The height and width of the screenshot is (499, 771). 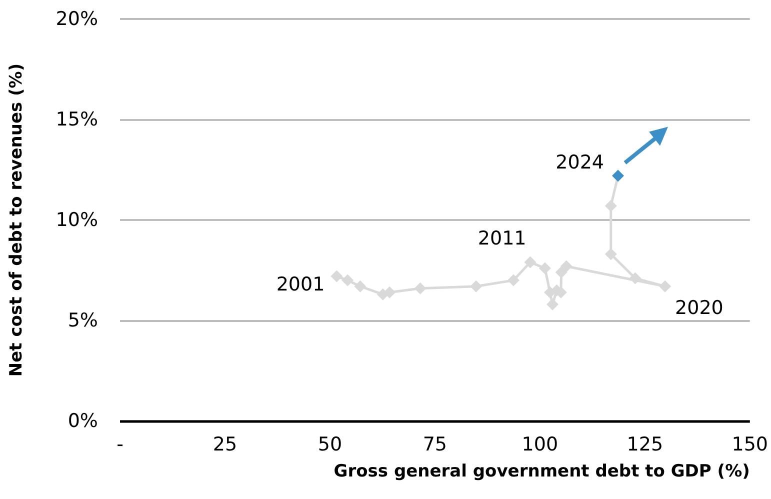 What do you see at coordinates (77, 19) in the screenshot?
I see `y-tick-label: 20%` at bounding box center [77, 19].